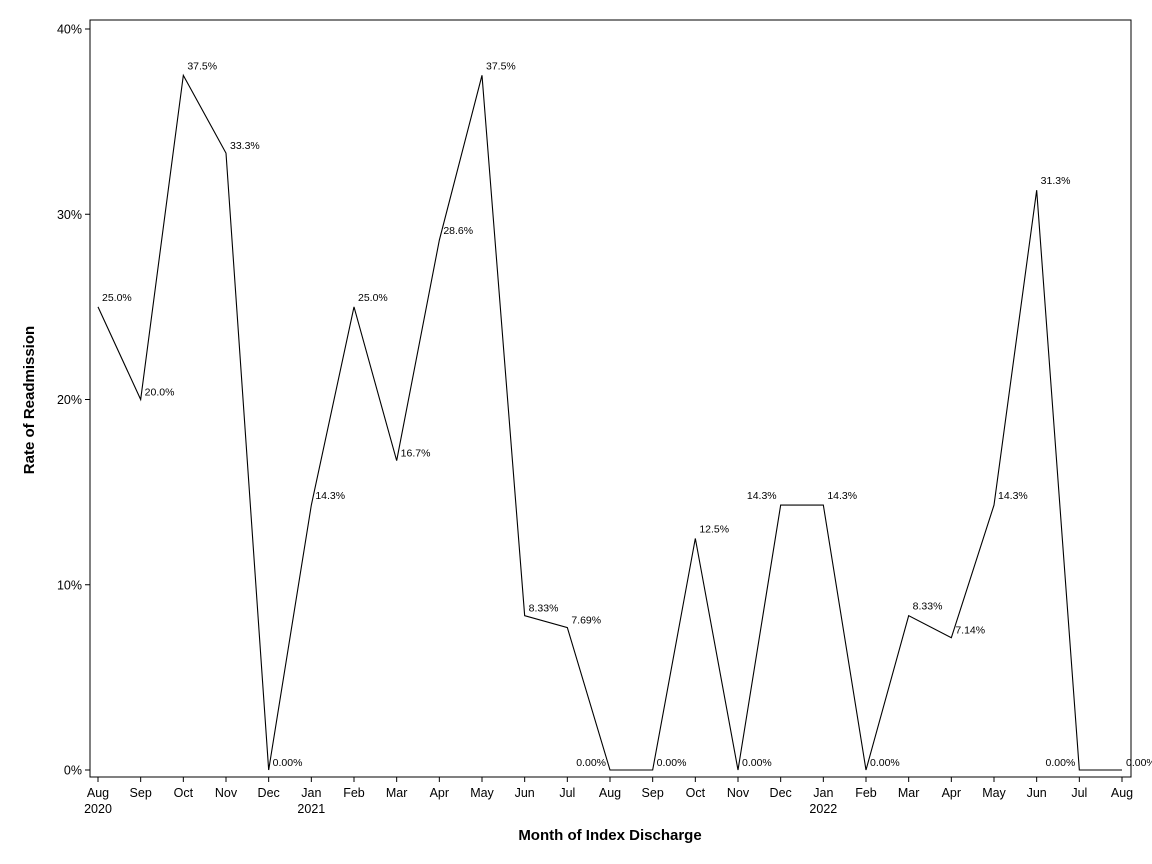 Image resolution: width=1152 pixels, height=864 pixels. I want to click on y-tick-label: 30%, so click(69, 215).